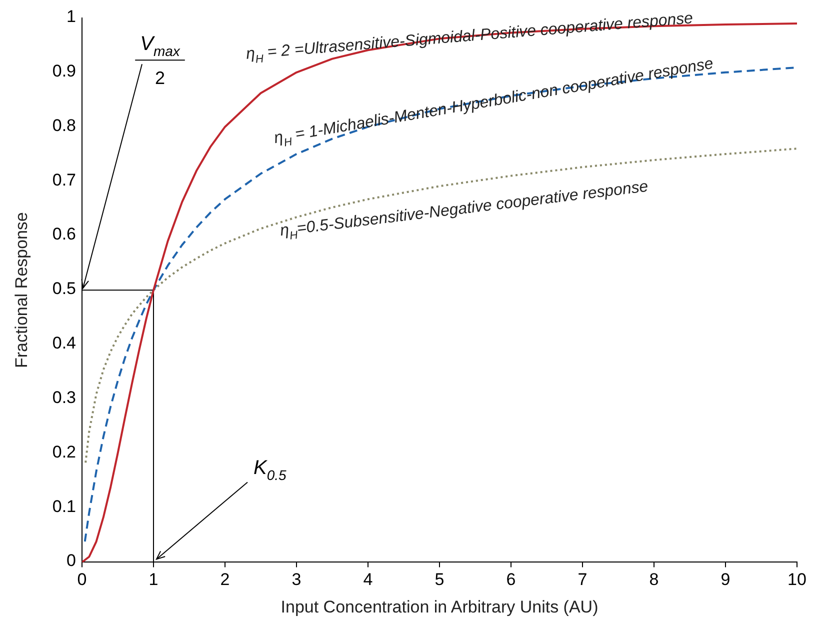 This screenshot has width=819, height=630. I want to click on x-tick-label: 6, so click(511, 580).